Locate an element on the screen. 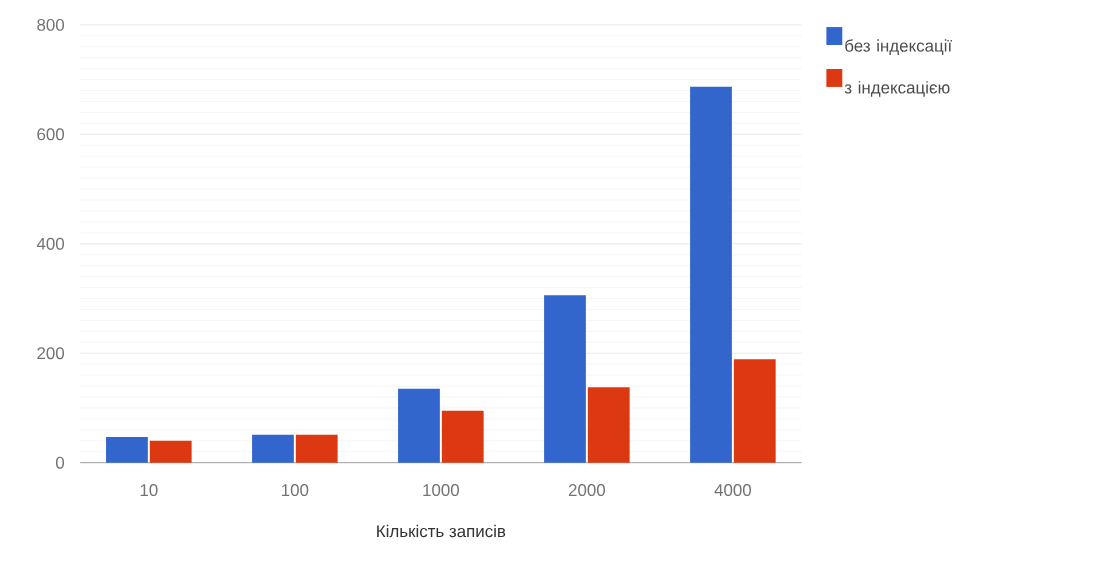 This screenshot has width=1105, height=572. x-tick-label: 1000 is located at coordinates (441, 490).